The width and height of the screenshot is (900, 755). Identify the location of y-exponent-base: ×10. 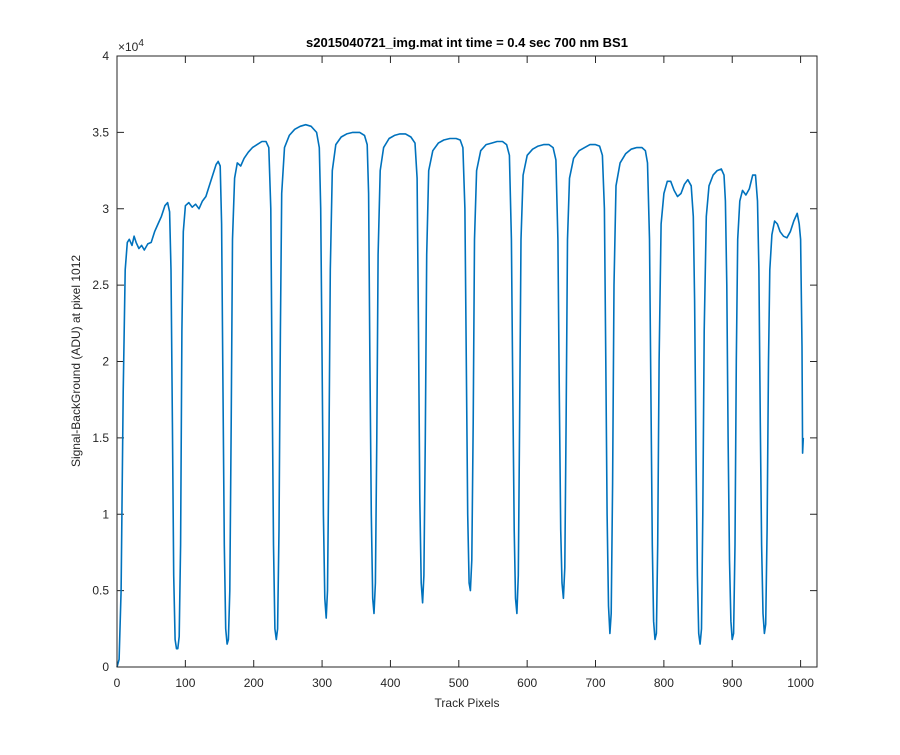
(128, 47).